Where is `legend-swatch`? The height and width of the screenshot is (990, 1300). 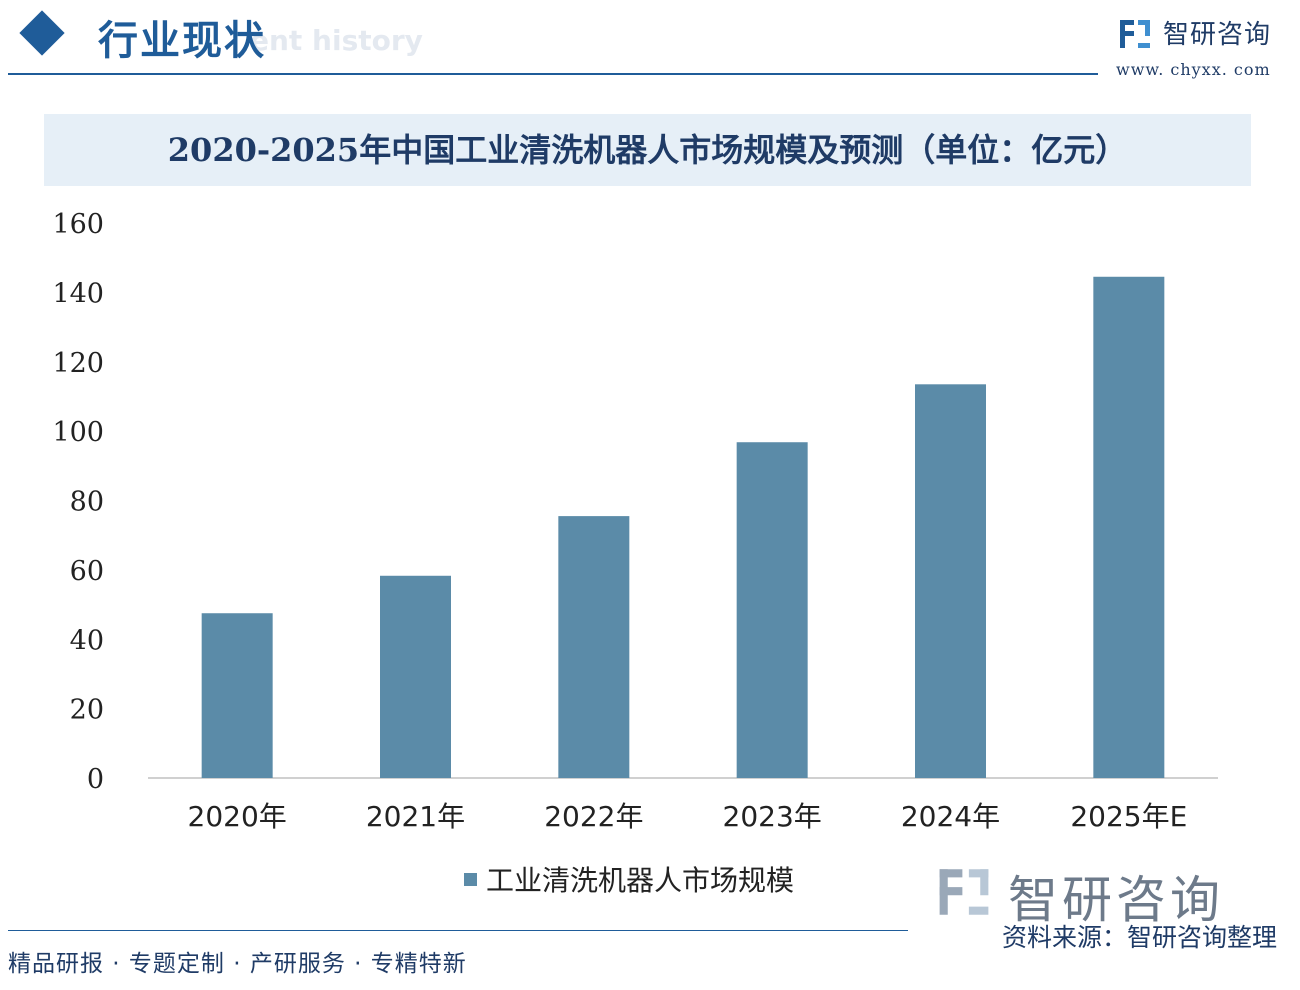
legend-swatch is located at coordinates (470, 879).